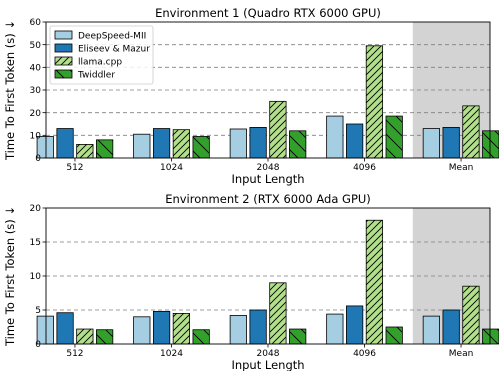 The image size is (499, 375). What do you see at coordinates (36, 69) in the screenshot?
I see `y-tick-label: 40` at bounding box center [36, 69].